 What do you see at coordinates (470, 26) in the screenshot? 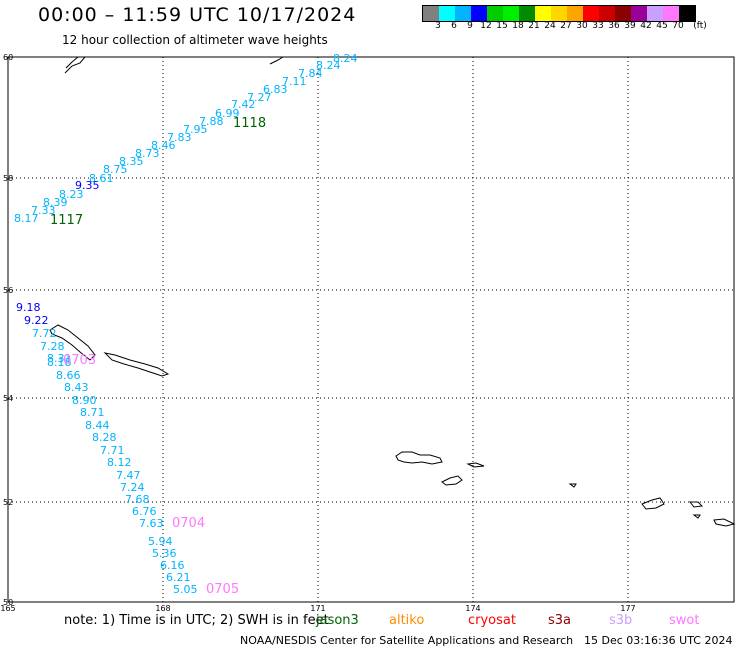
I see `color-scale-label: 9` at bounding box center [470, 26].